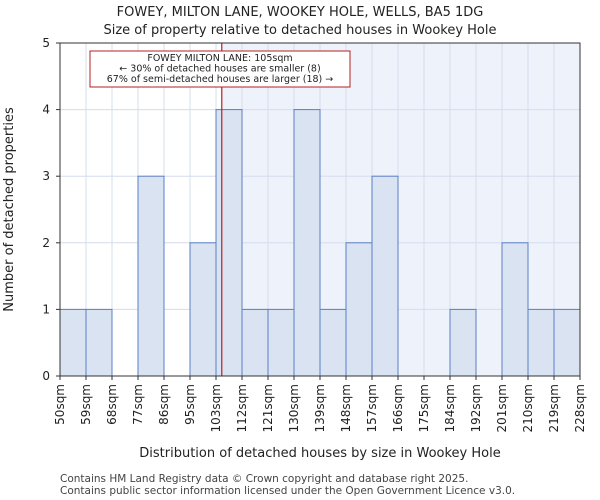  What do you see at coordinates (46, 376) in the screenshot?
I see `y-tick-label: 0` at bounding box center [46, 376].